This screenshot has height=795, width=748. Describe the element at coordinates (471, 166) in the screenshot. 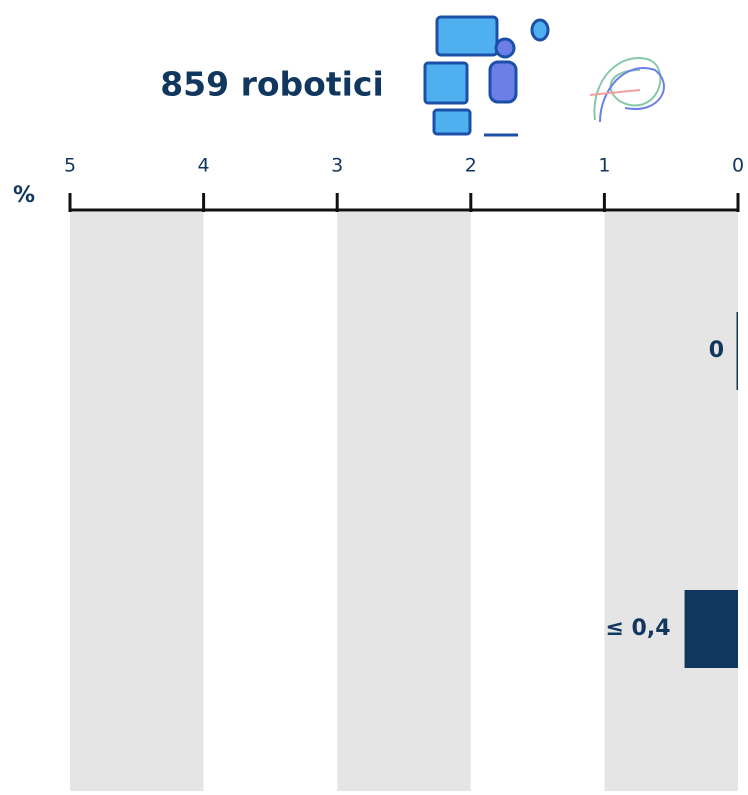

I see `x-tick-label: 2` at that location.